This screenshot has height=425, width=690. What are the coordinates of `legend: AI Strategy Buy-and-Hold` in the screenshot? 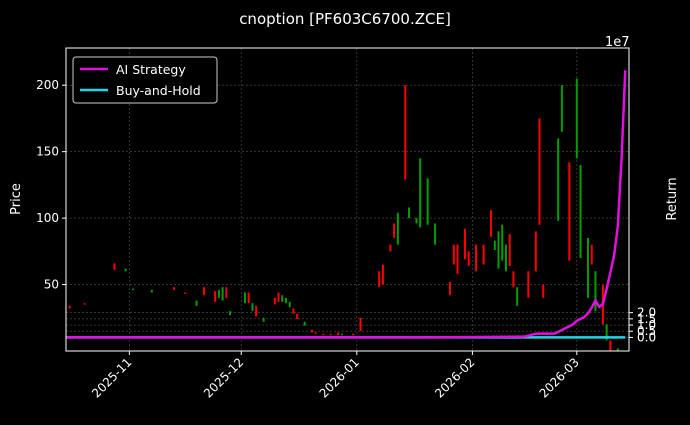 It's located at (145, 80).